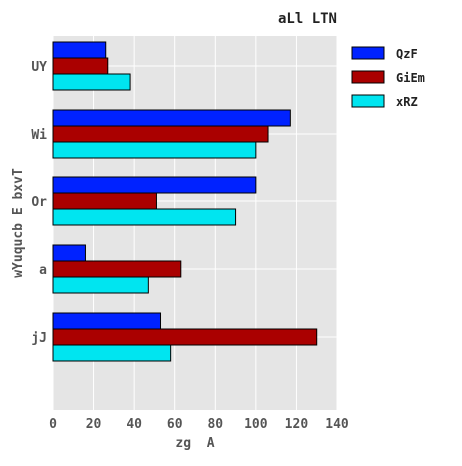 Image resolution: width=462 pixels, height=466 pixels. Describe the element at coordinates (39, 135) in the screenshot. I see `y-tick-label: Wi` at that location.